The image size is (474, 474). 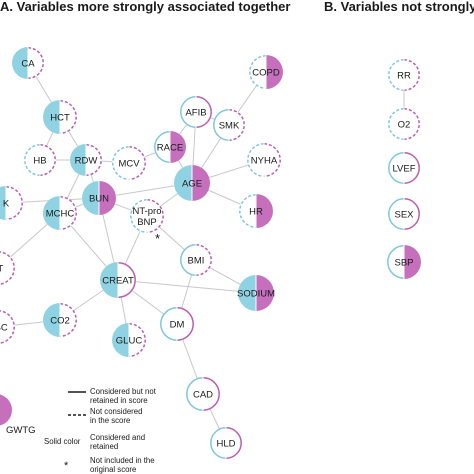 I want to click on node-rdw: RDW, so click(x=86, y=160).